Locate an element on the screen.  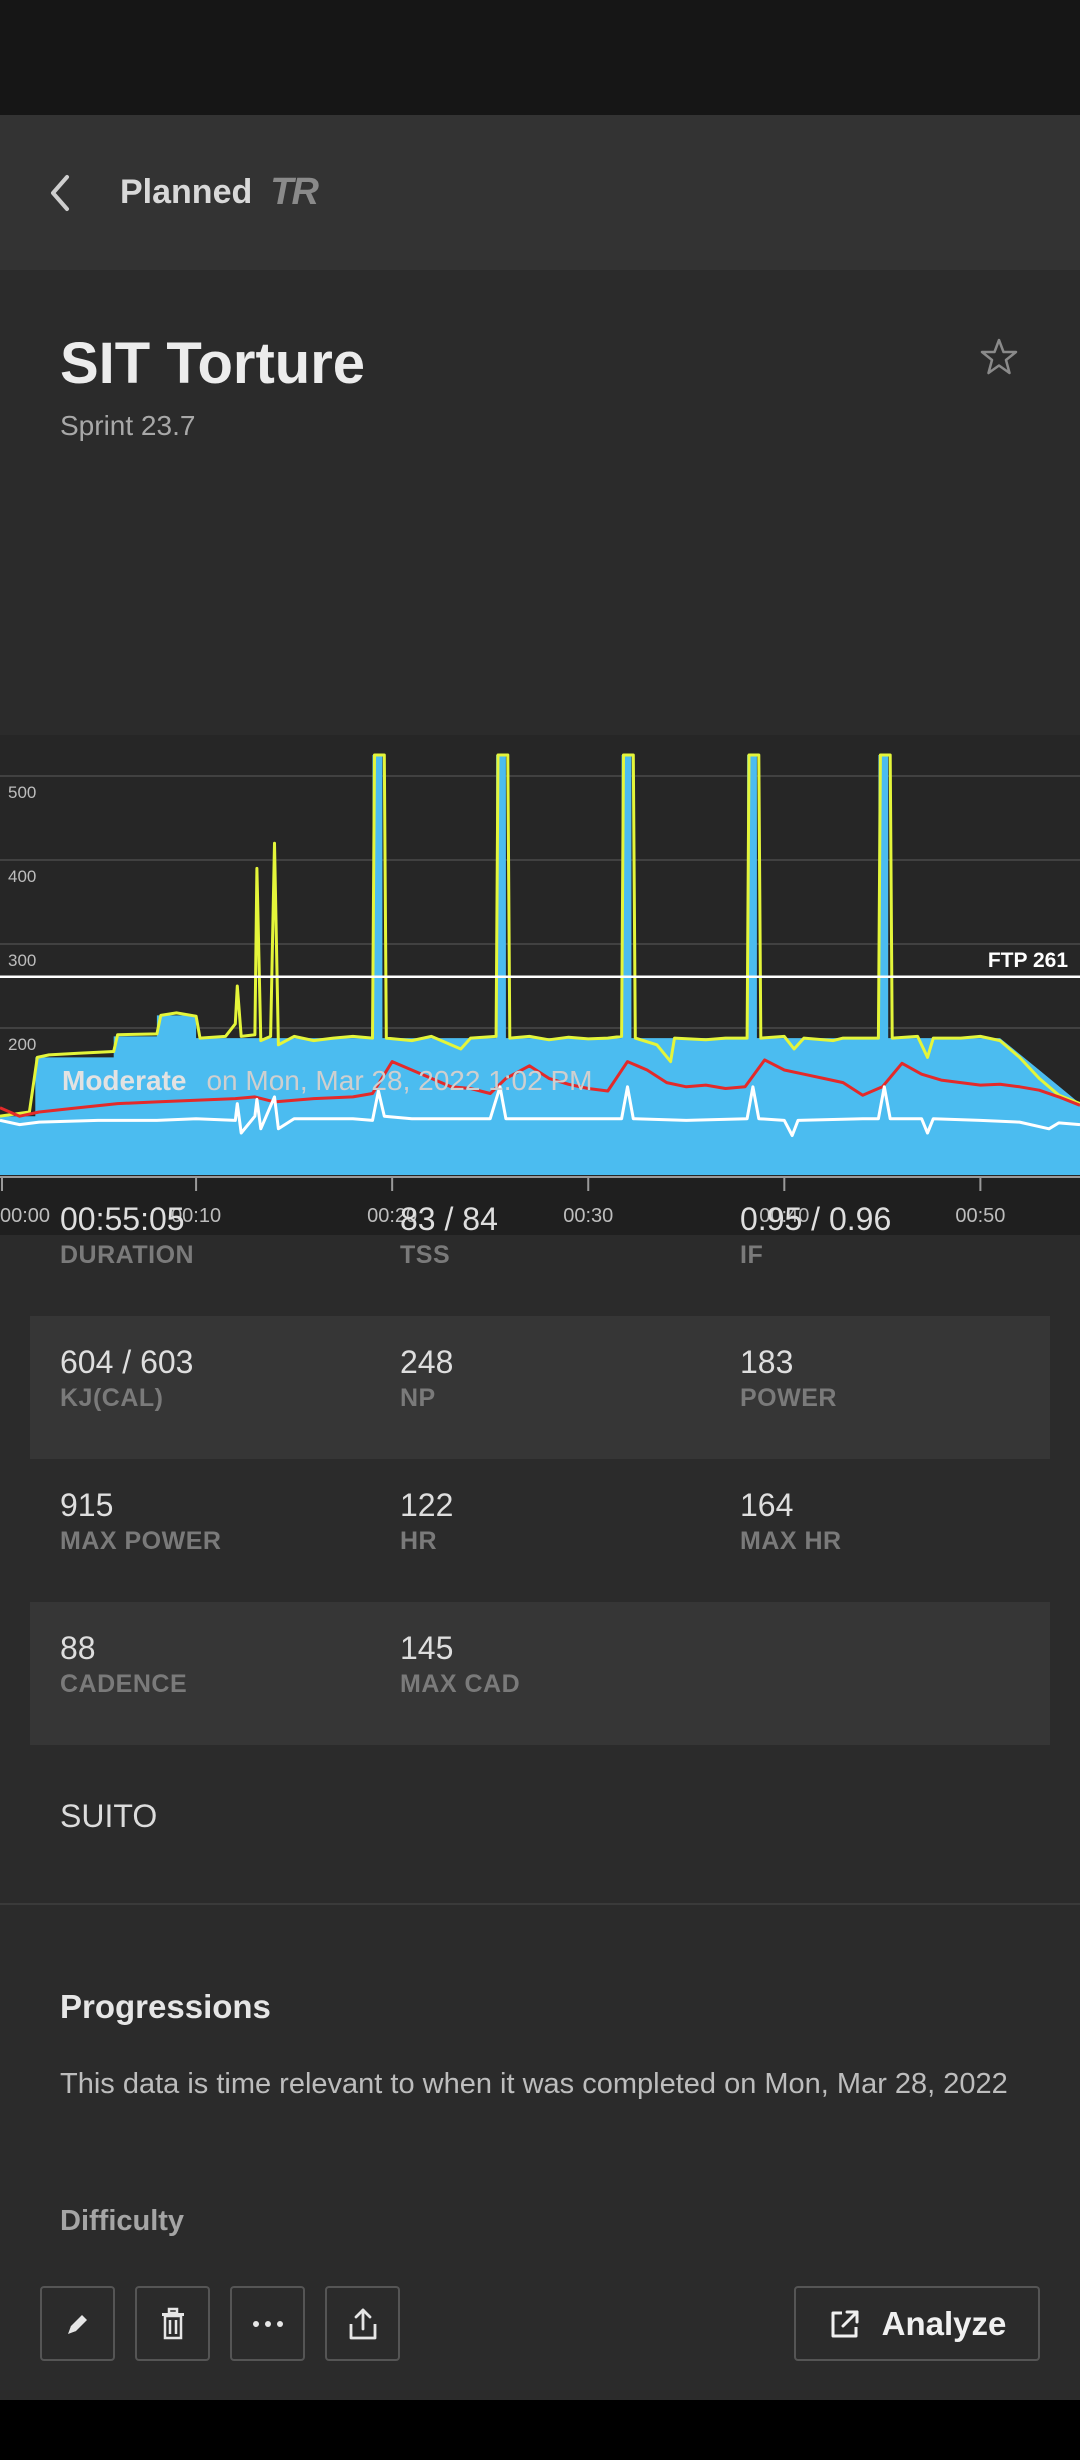
y-tick-label: 400 is located at coordinates (22, 876).